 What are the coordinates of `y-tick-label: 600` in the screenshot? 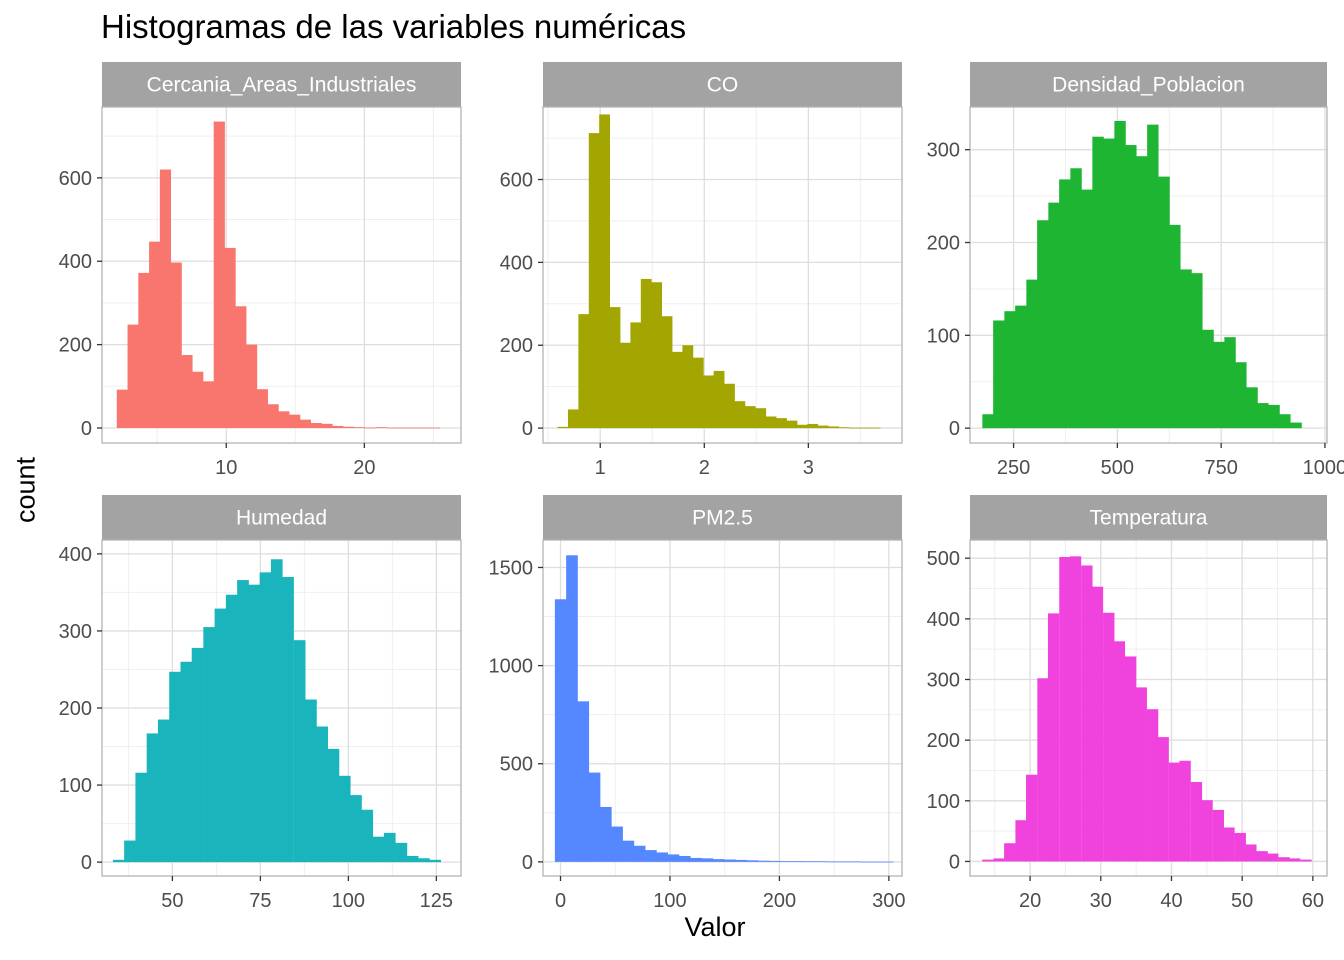 It's located at (516, 181).